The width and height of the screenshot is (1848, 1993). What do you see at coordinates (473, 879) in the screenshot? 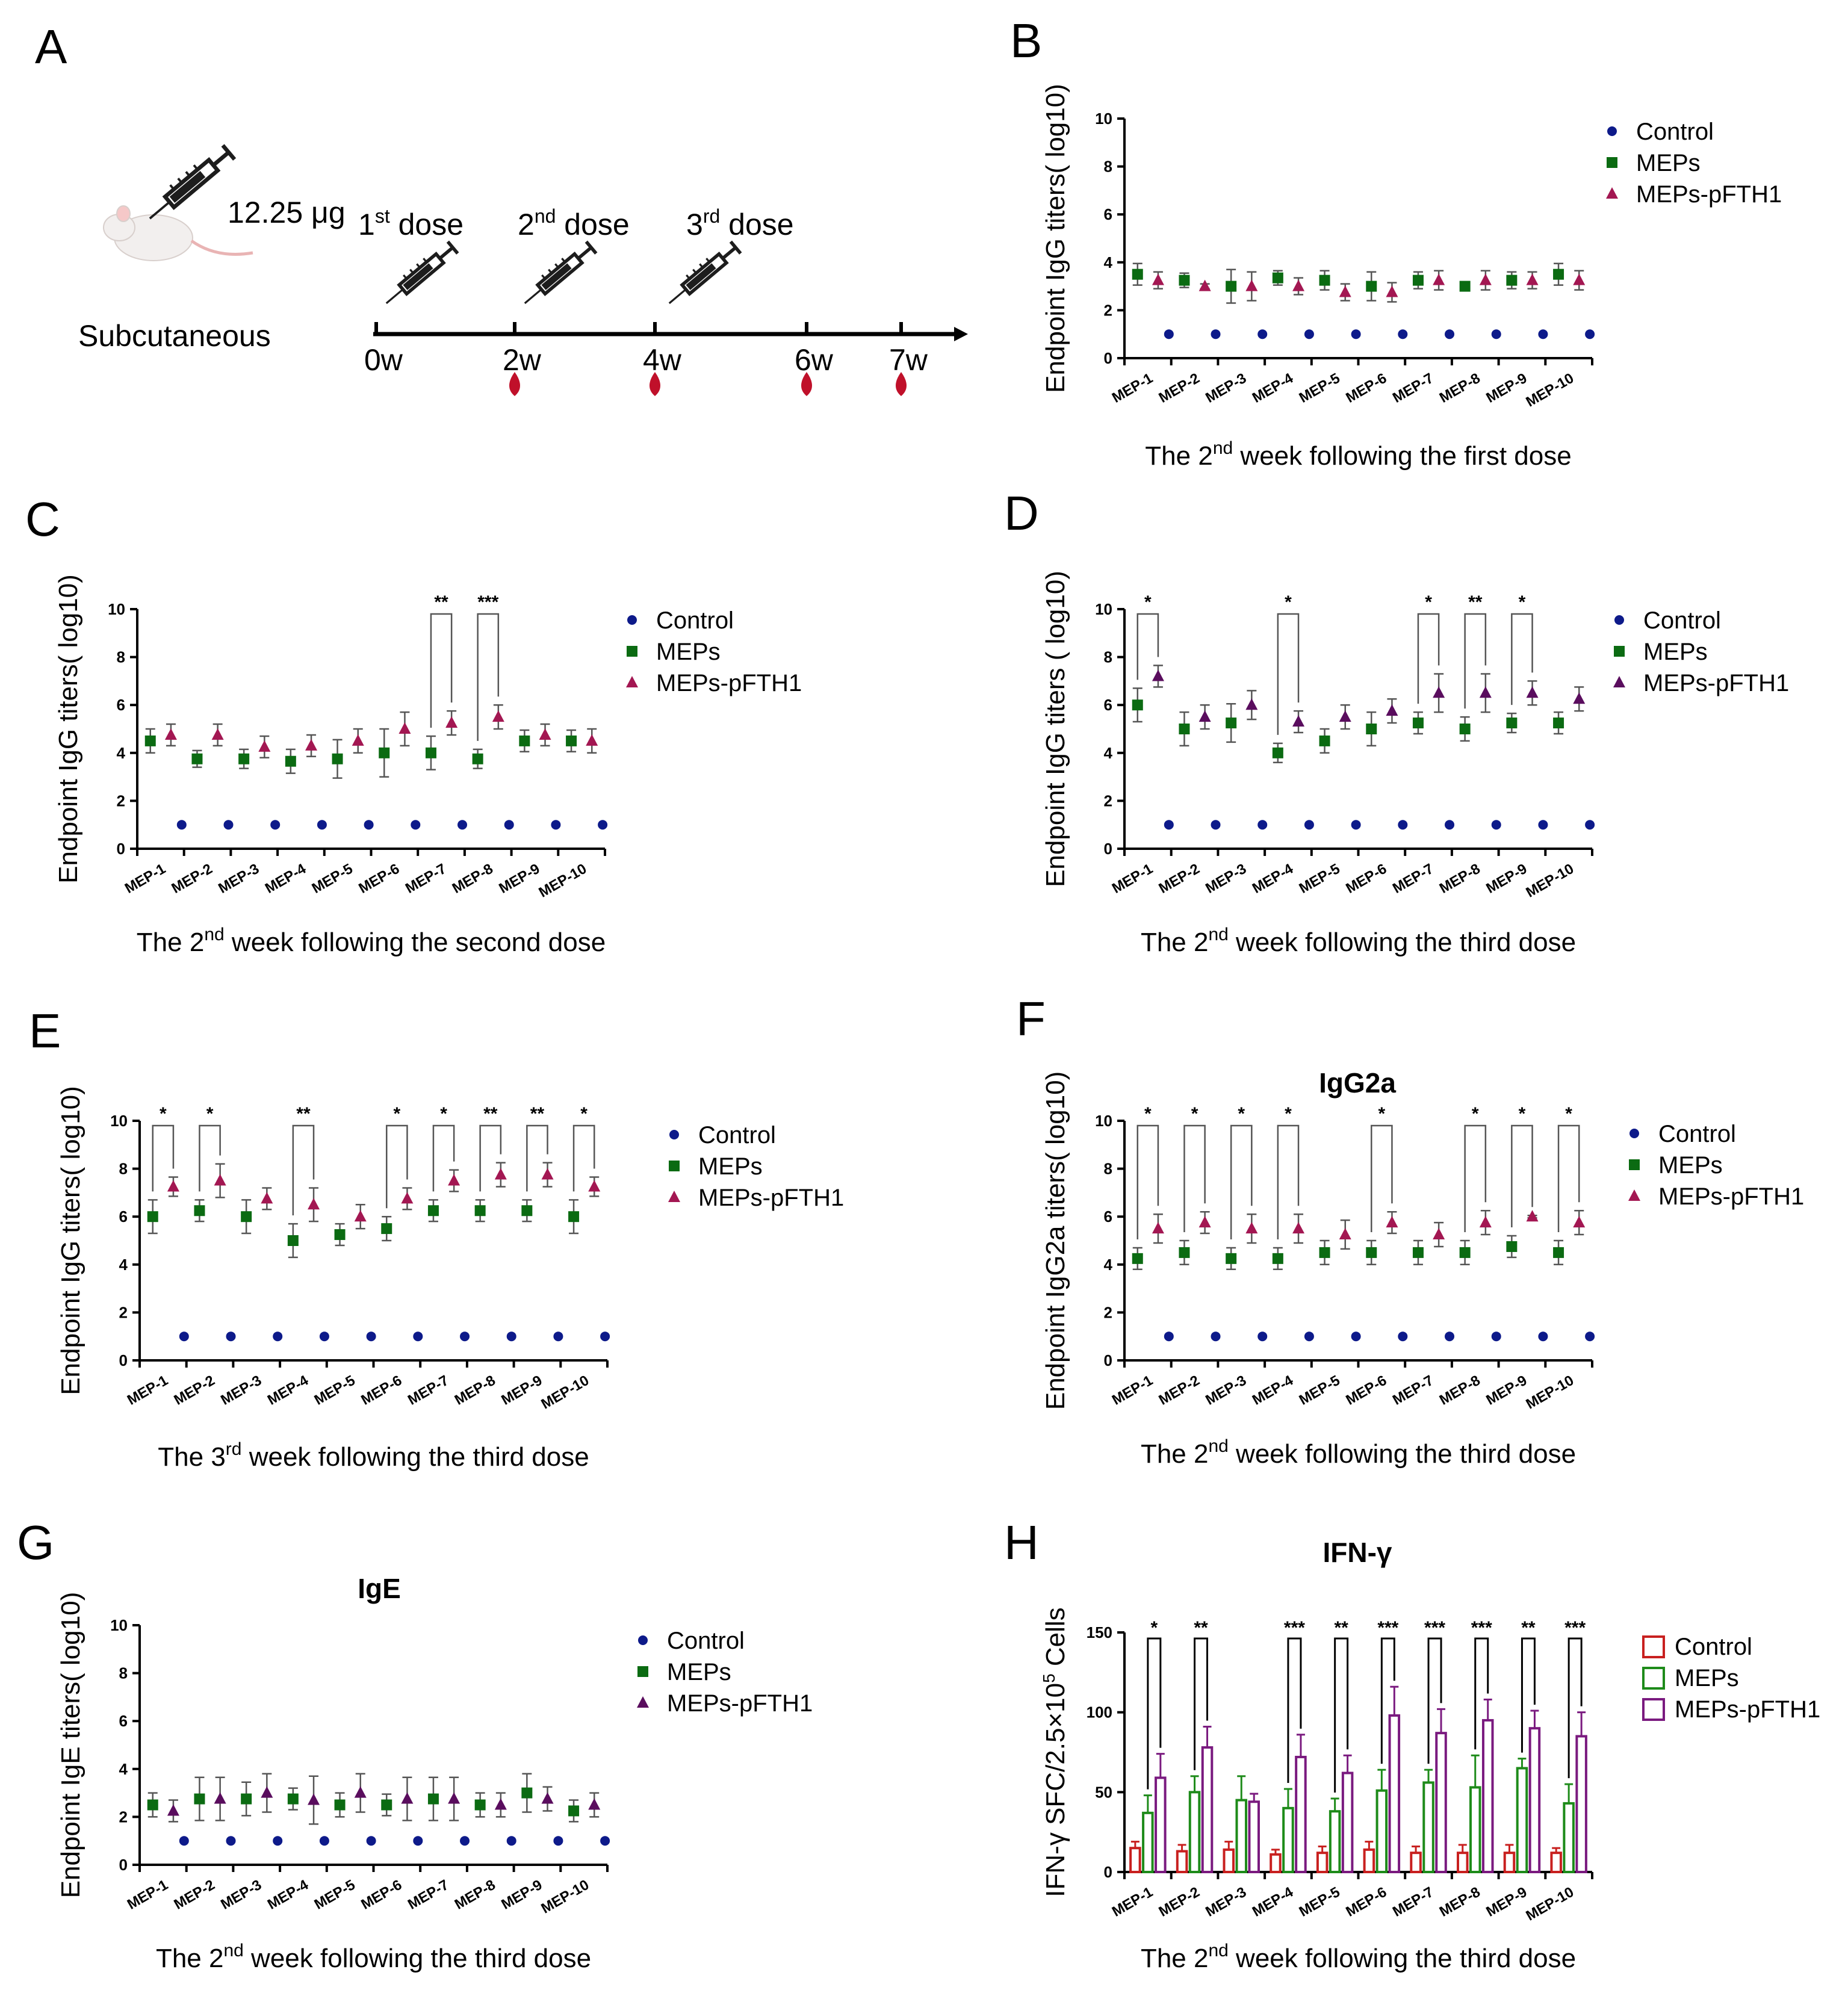
I see `x-tick-label: MEP-8` at bounding box center [473, 879].